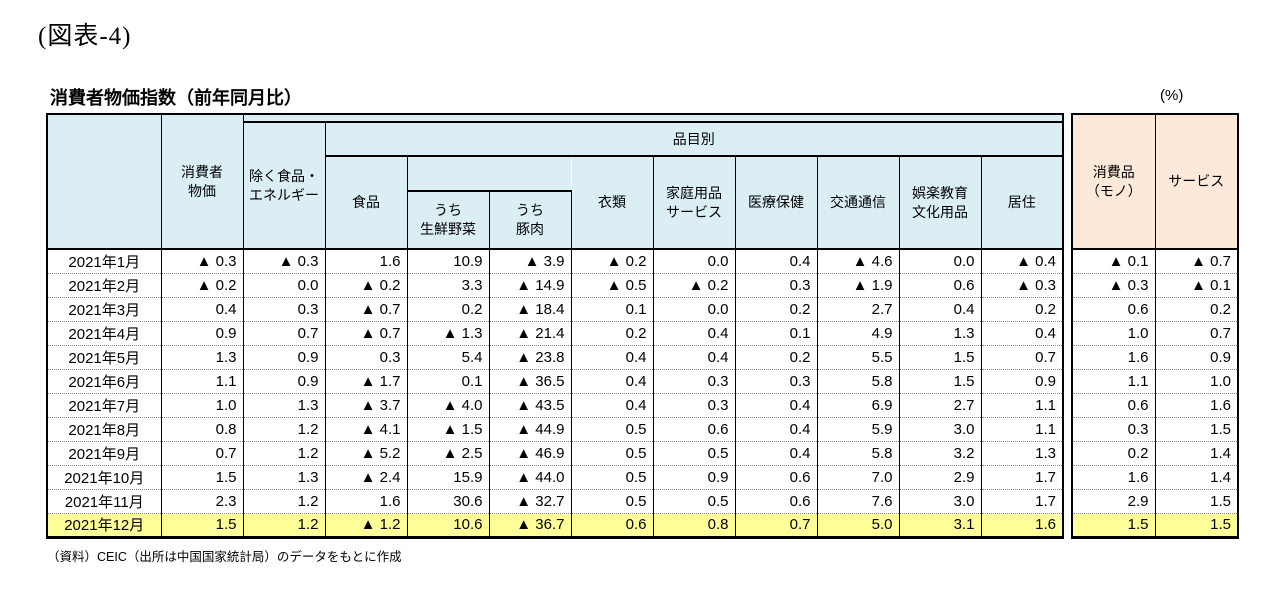 The height and width of the screenshot is (591, 1275). I want to click on value-cell: 30.6, so click(448, 500).